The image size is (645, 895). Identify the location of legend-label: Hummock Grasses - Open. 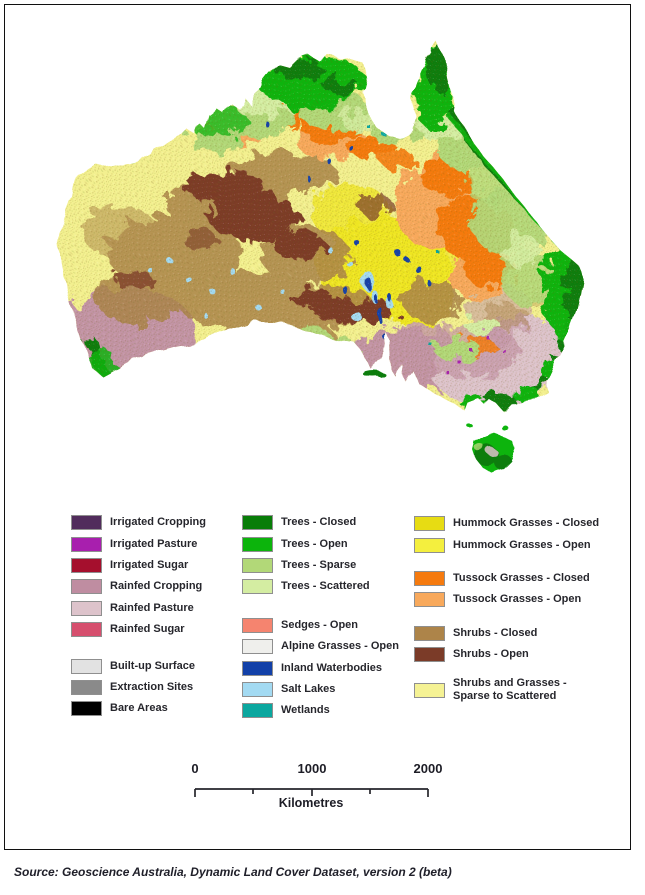
(522, 544).